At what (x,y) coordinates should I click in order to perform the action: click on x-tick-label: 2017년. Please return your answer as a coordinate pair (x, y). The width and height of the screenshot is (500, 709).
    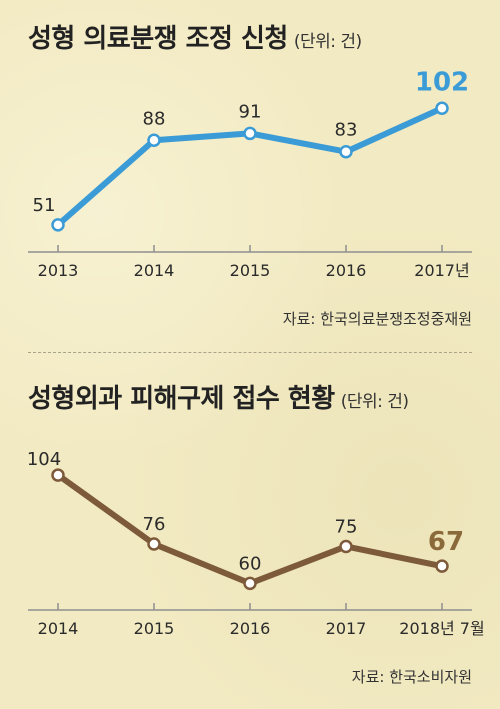
    Looking at the image, I should click on (441, 270).